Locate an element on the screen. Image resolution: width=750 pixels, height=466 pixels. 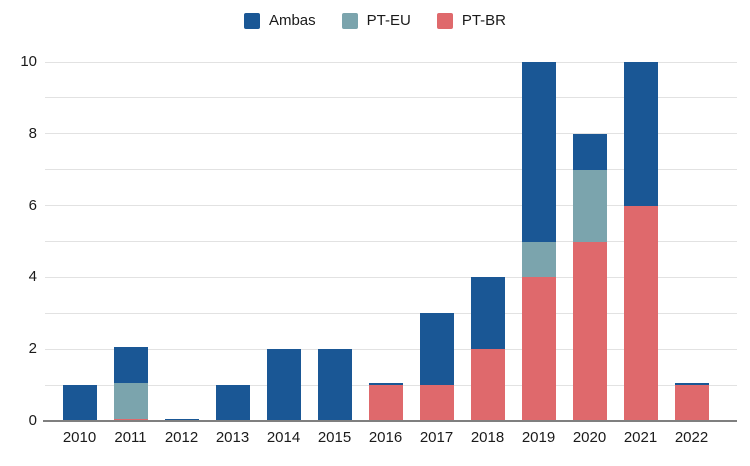
bar-group-2014 is located at coordinates (283, 241).